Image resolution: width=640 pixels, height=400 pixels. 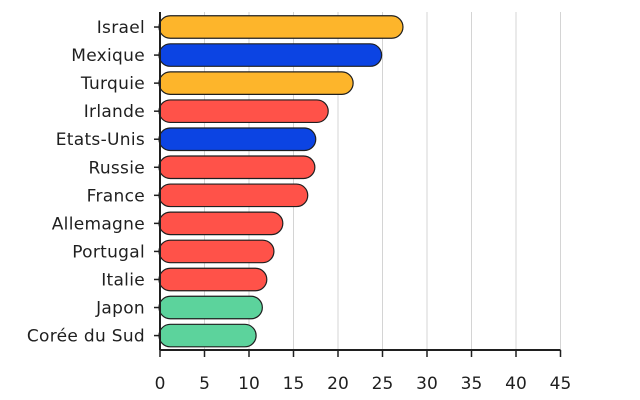 I want to click on x-tick-label: 35, so click(x=472, y=384).